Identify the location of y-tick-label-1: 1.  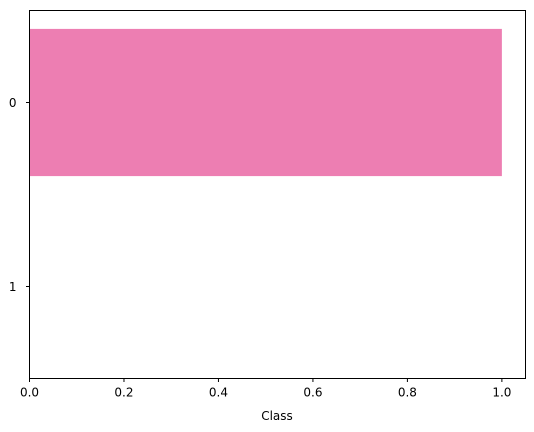
(13, 287).